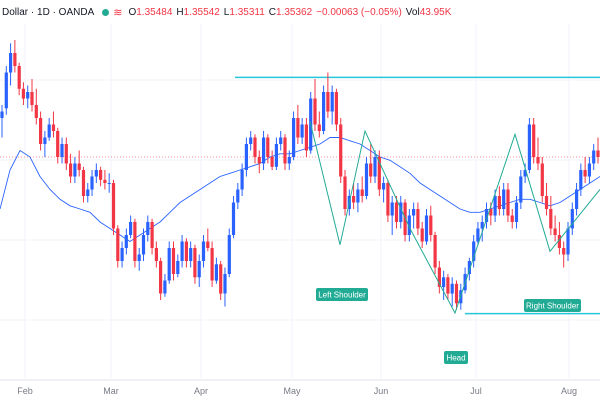 This screenshot has width=600, height=400. I want to click on x-tick-mar: Mar, so click(111, 391).